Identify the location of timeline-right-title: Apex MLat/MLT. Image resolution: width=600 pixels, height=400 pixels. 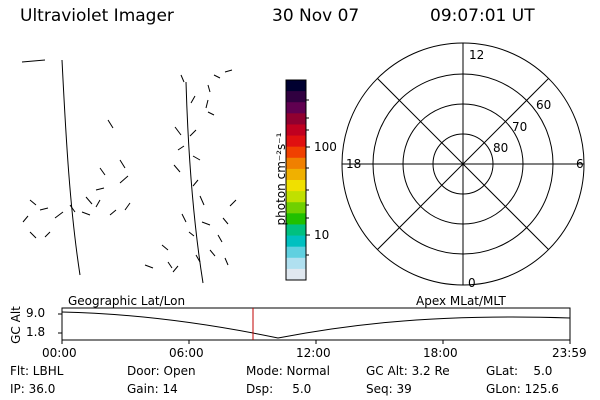
(461, 301).